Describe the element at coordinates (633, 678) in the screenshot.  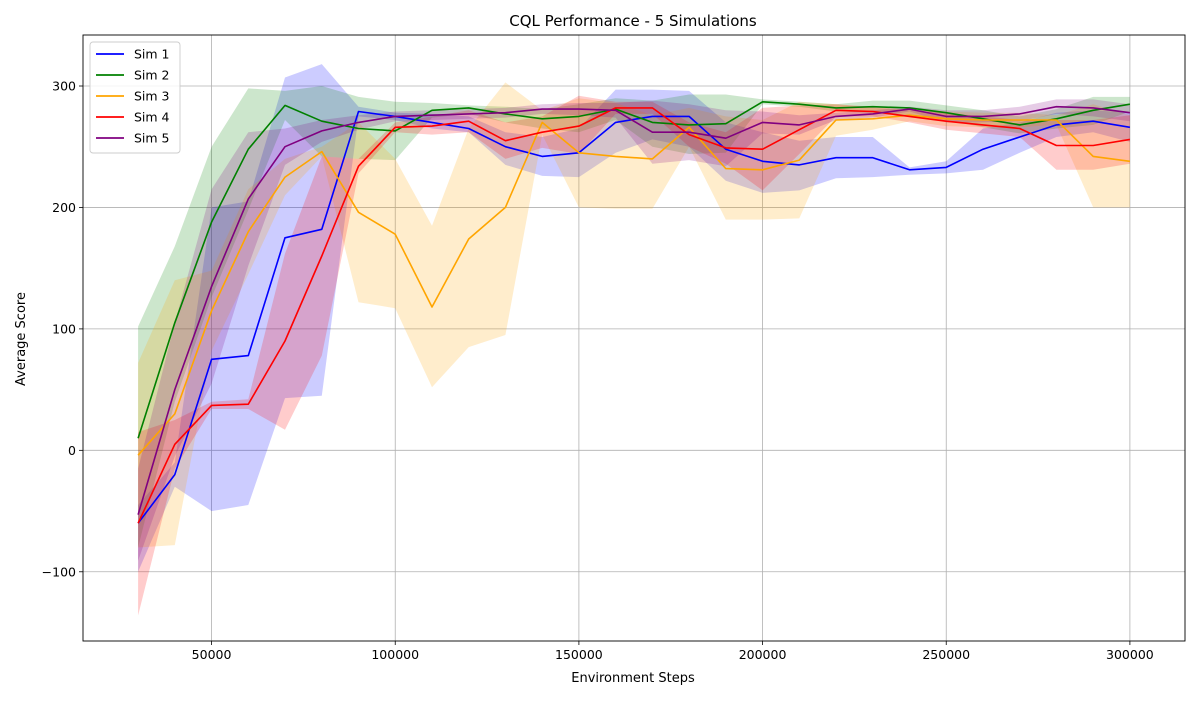
I see `x-axis-label: Environment Steps` at that location.